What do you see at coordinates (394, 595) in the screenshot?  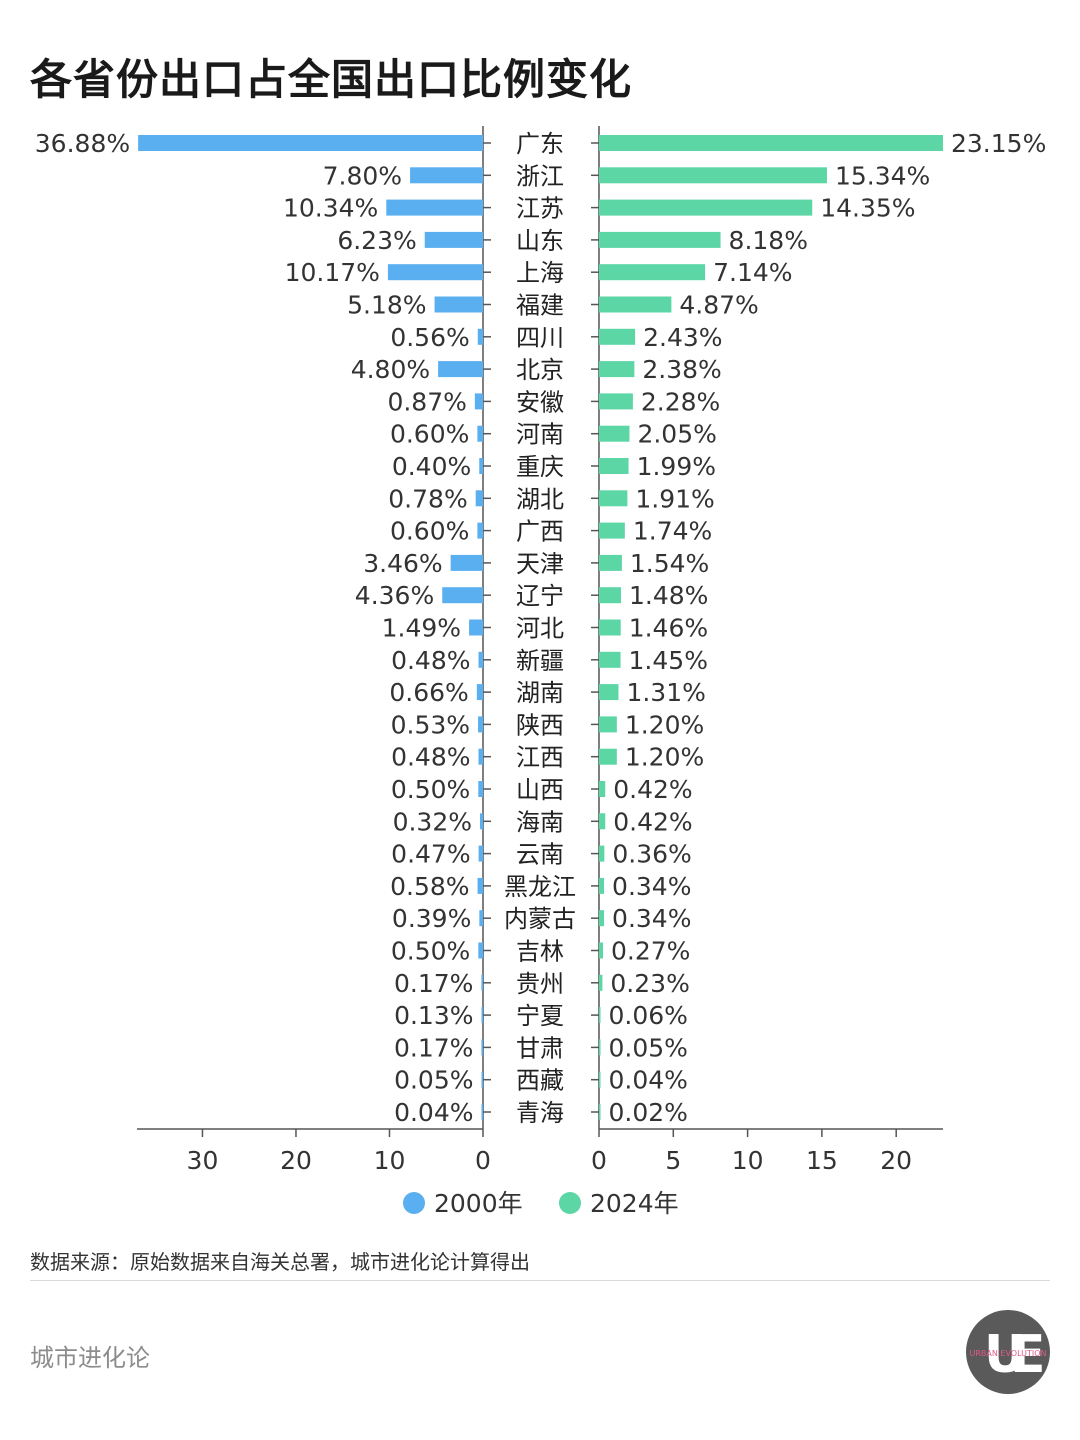 I see `value-label-2000: 4.36%` at bounding box center [394, 595].